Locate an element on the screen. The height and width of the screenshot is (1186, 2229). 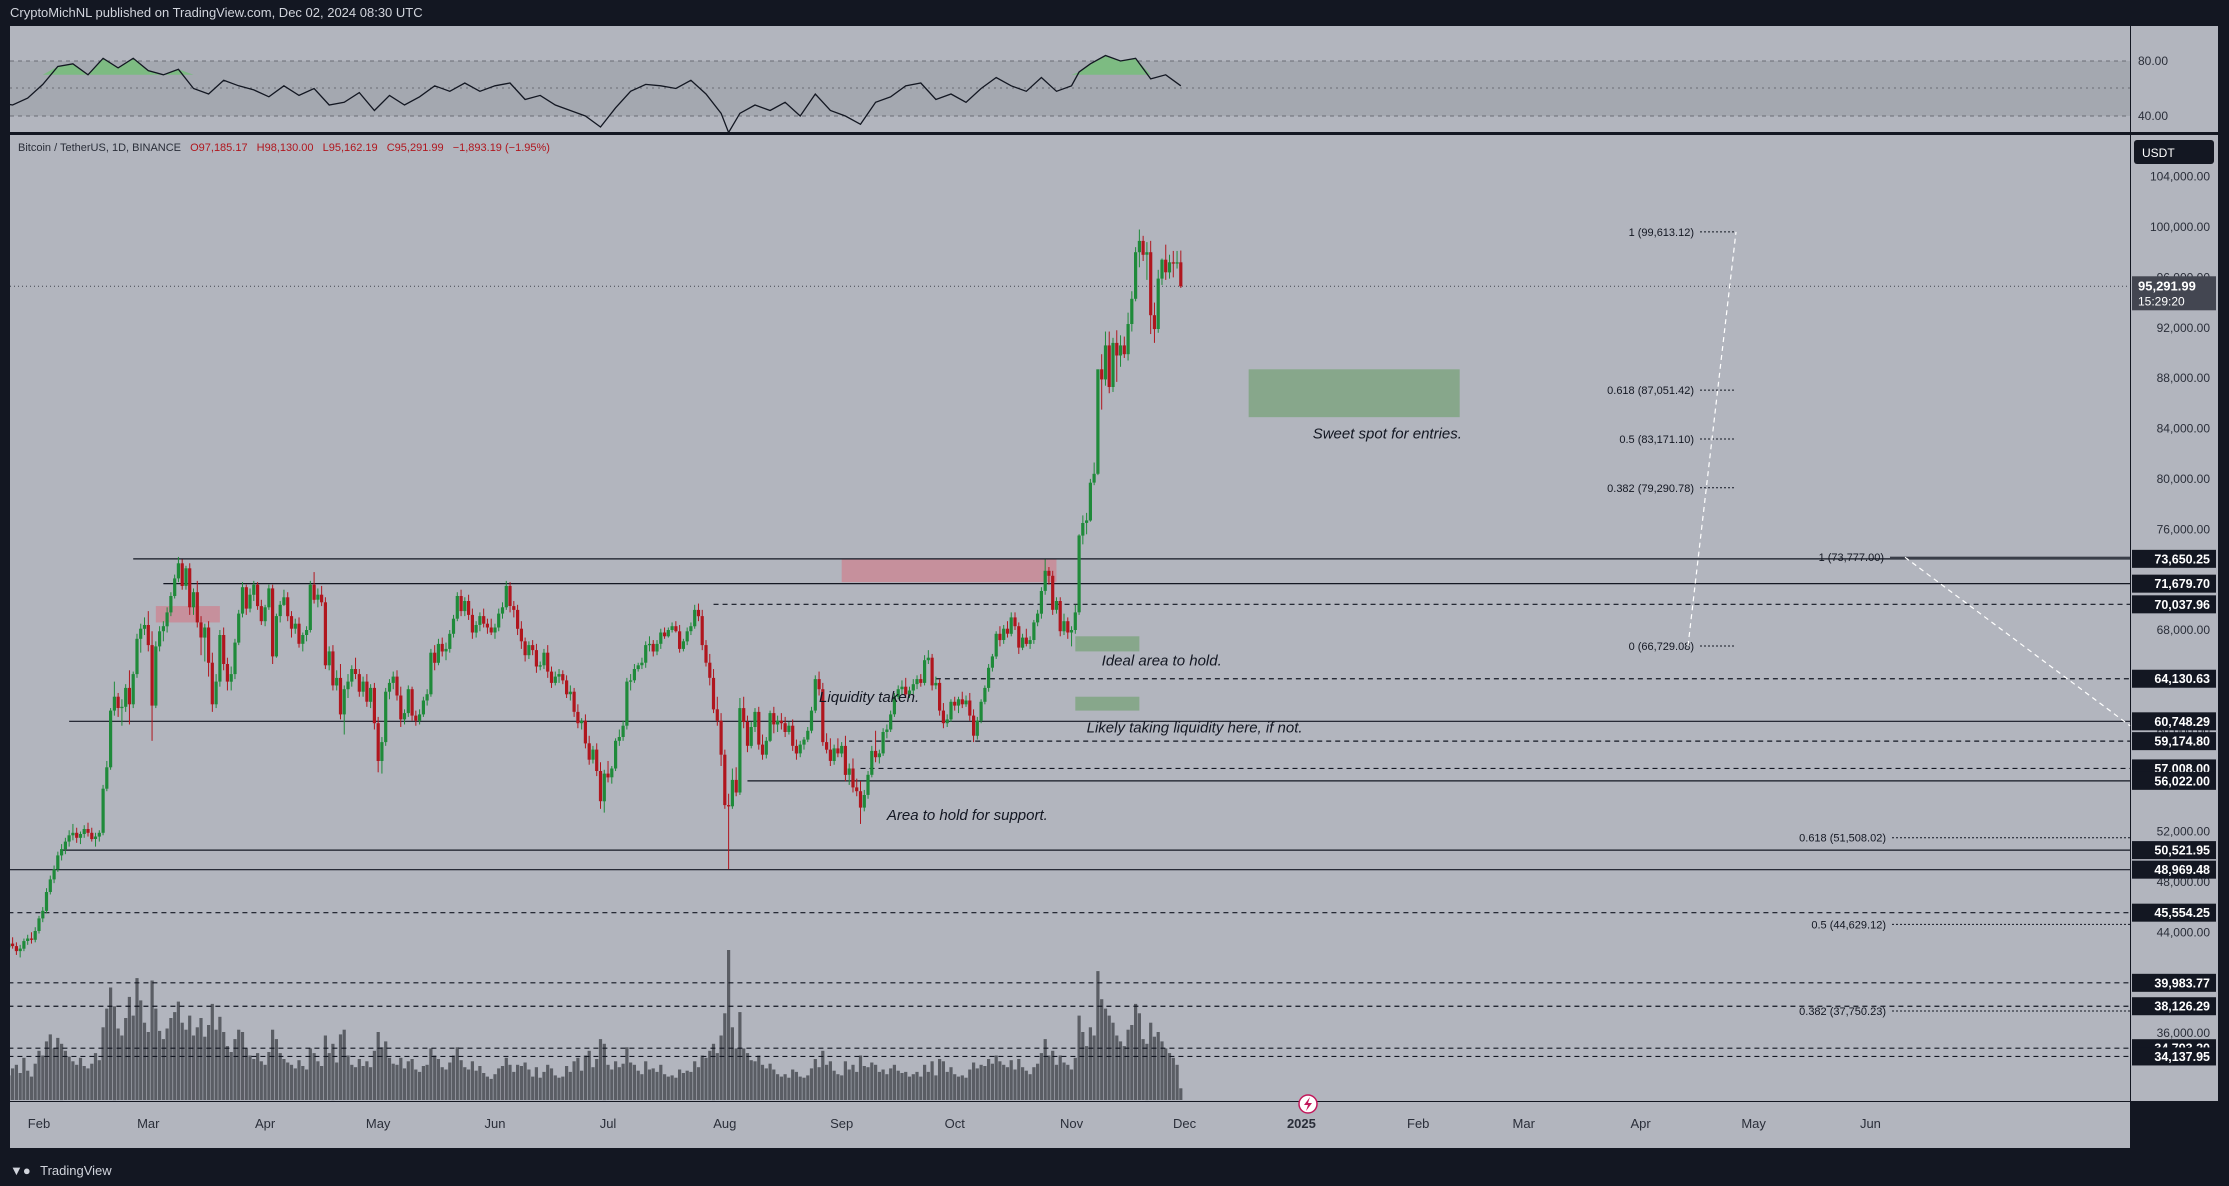
fib-label: 0 (66,729.08) is located at coordinates (1661, 647).